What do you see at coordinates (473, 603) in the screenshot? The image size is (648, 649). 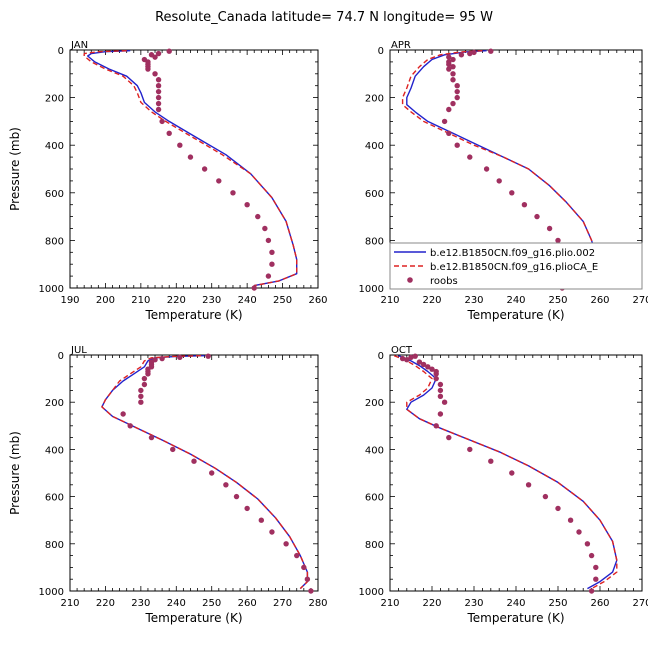 I see `x-tick-label: 230` at bounding box center [473, 603].